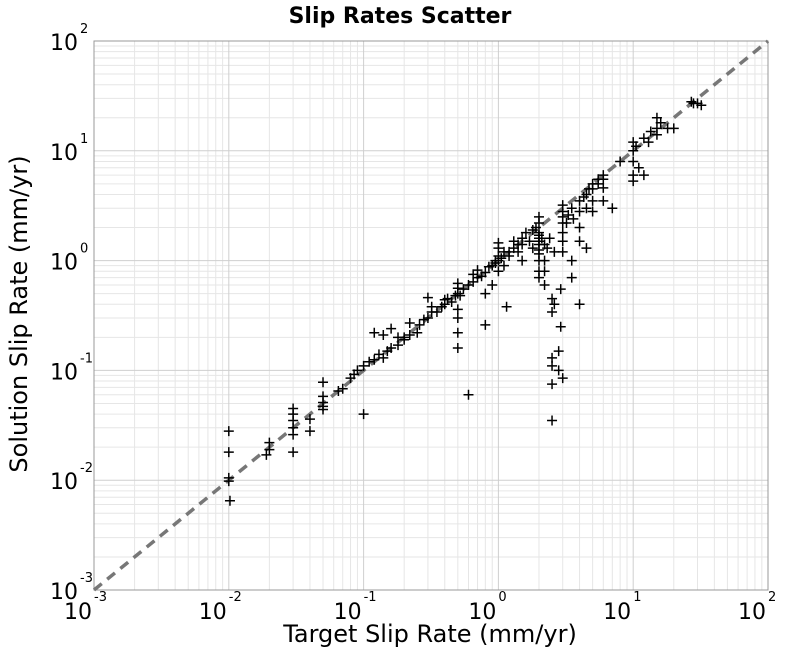 The width and height of the screenshot is (800, 650). What do you see at coordinates (69, 149) in the screenshot?
I see `y-tick-label: 10¹` at bounding box center [69, 149].